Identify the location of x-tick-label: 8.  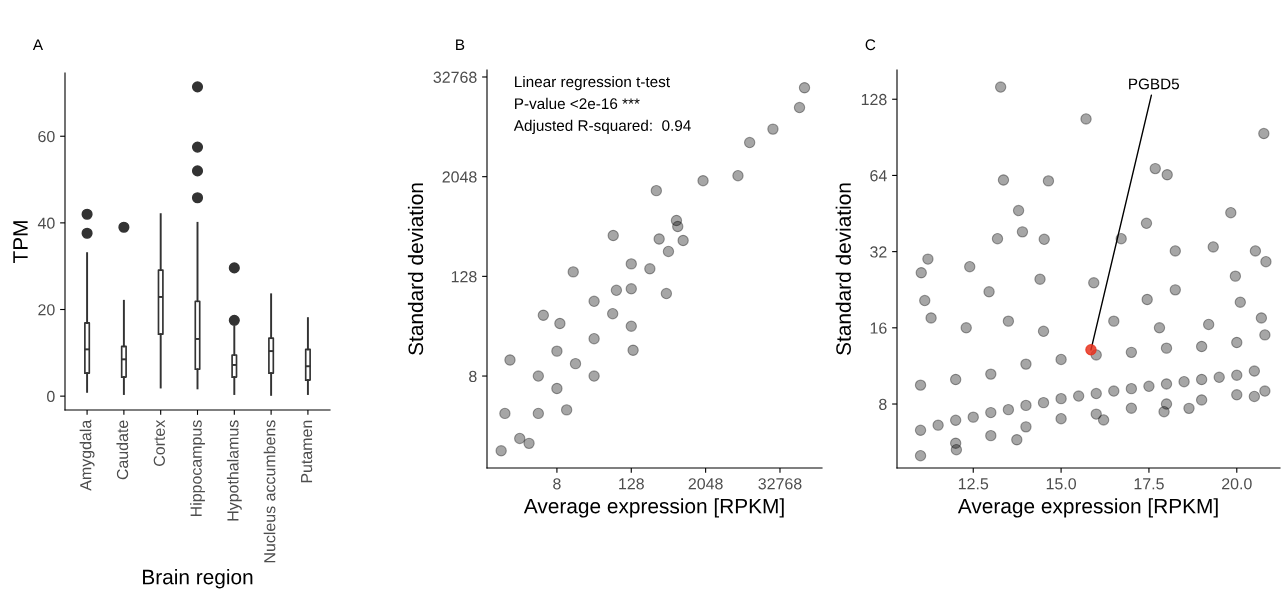
(557, 484).